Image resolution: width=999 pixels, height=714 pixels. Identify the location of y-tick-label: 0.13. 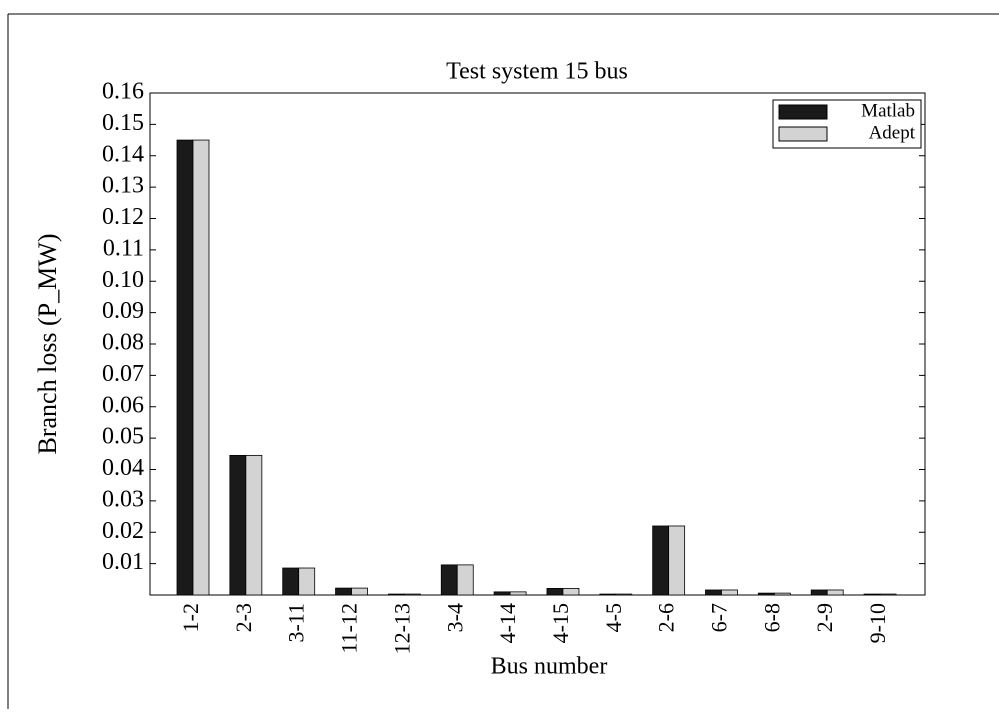
(123, 186).